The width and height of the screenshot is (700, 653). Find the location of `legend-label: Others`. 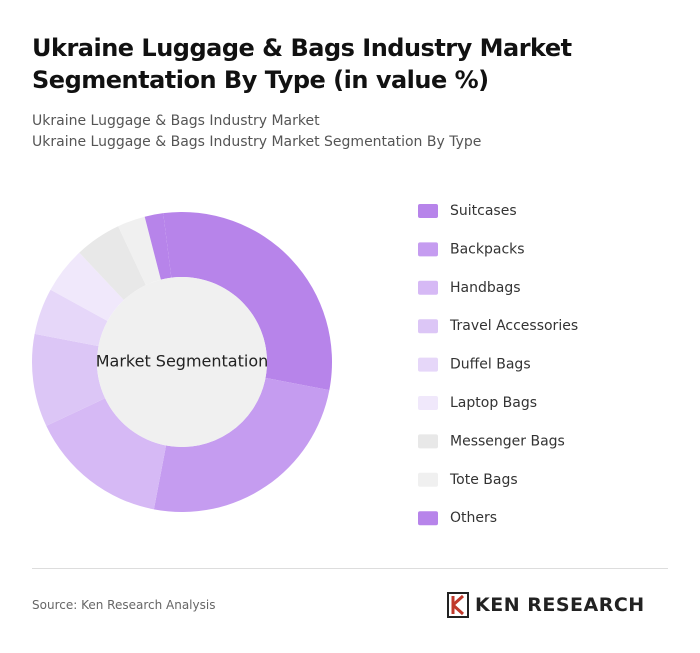

legend-label: Others is located at coordinates (473, 518).